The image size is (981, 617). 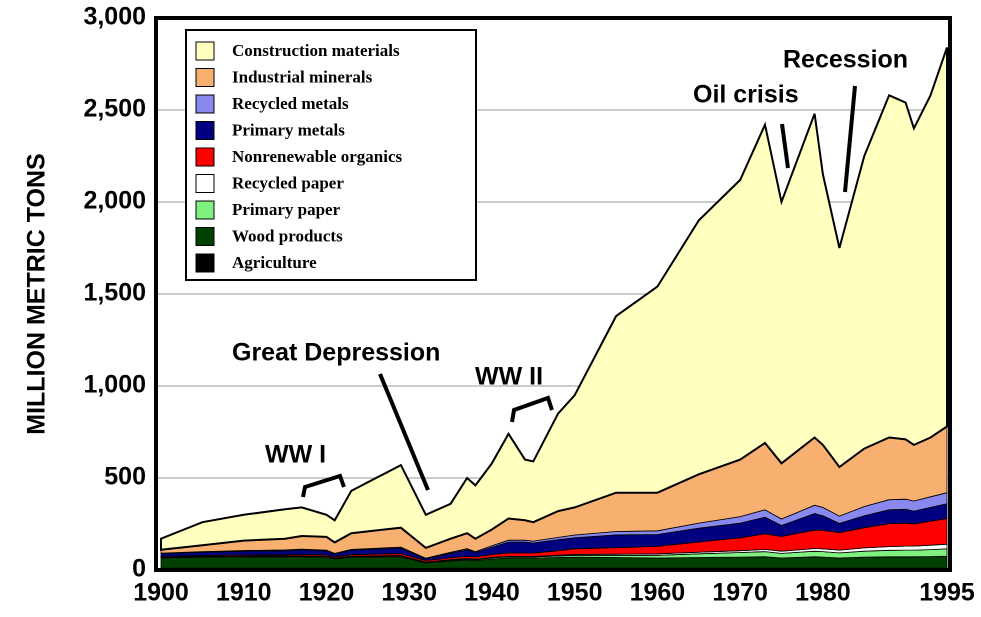 I want to click on legend-box, so click(x=331, y=155).